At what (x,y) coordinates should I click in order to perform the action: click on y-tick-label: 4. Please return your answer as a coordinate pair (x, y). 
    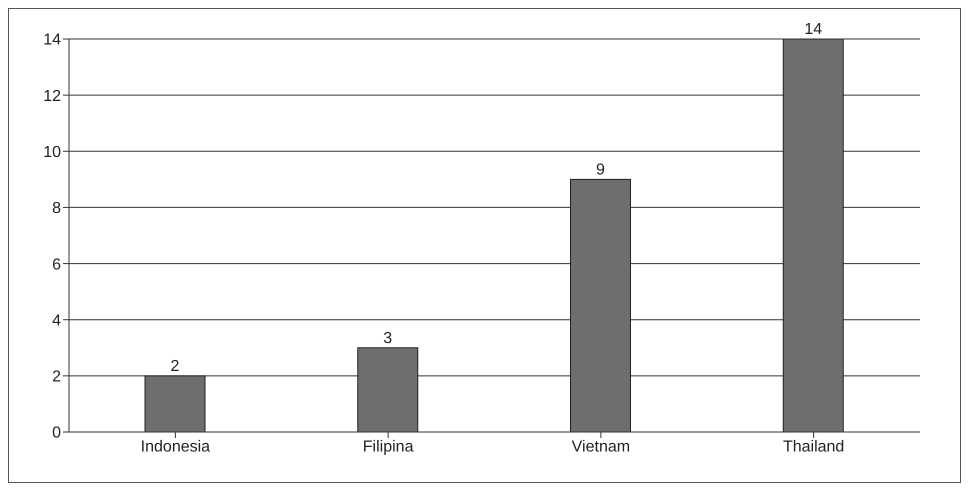
    Looking at the image, I should click on (57, 321).